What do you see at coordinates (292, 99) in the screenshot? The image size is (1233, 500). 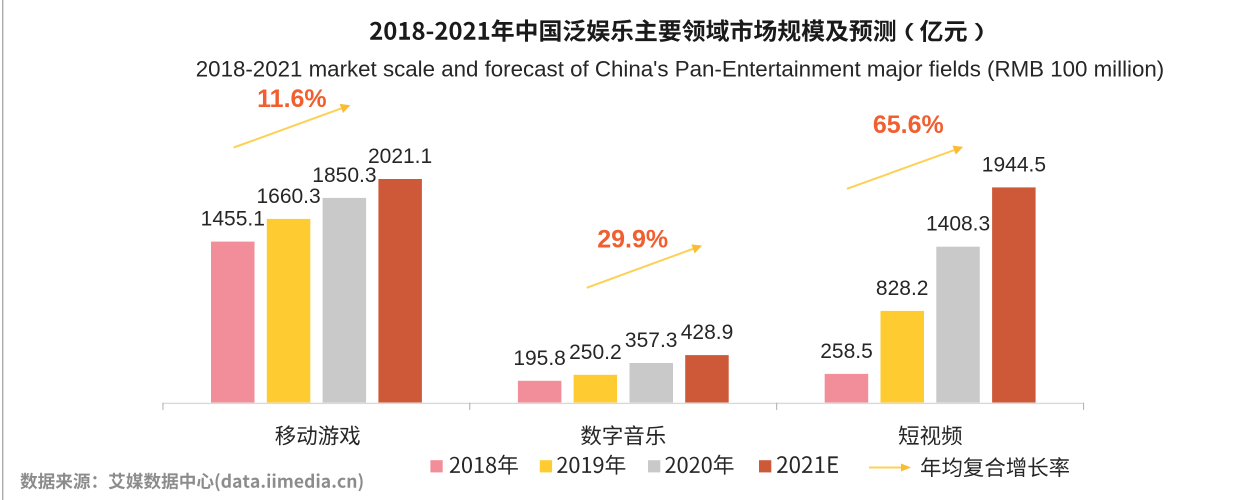 I see `svg-text: 11.6%` at bounding box center [292, 99].